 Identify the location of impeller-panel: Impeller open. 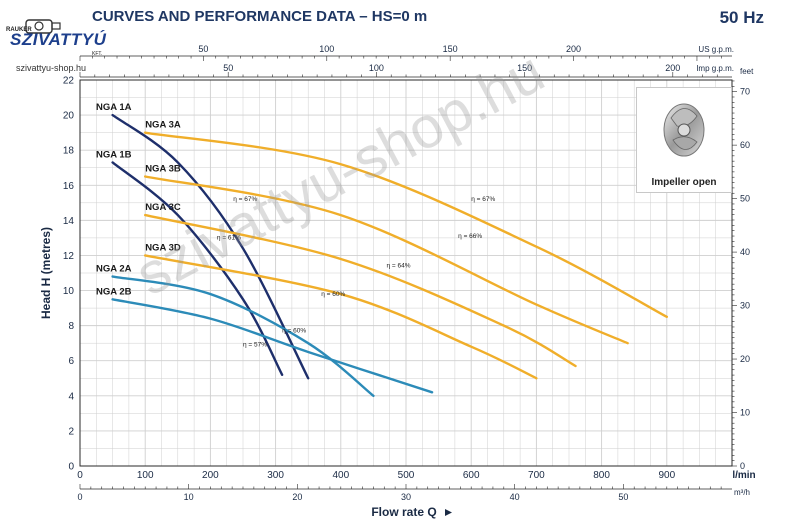
(684, 140).